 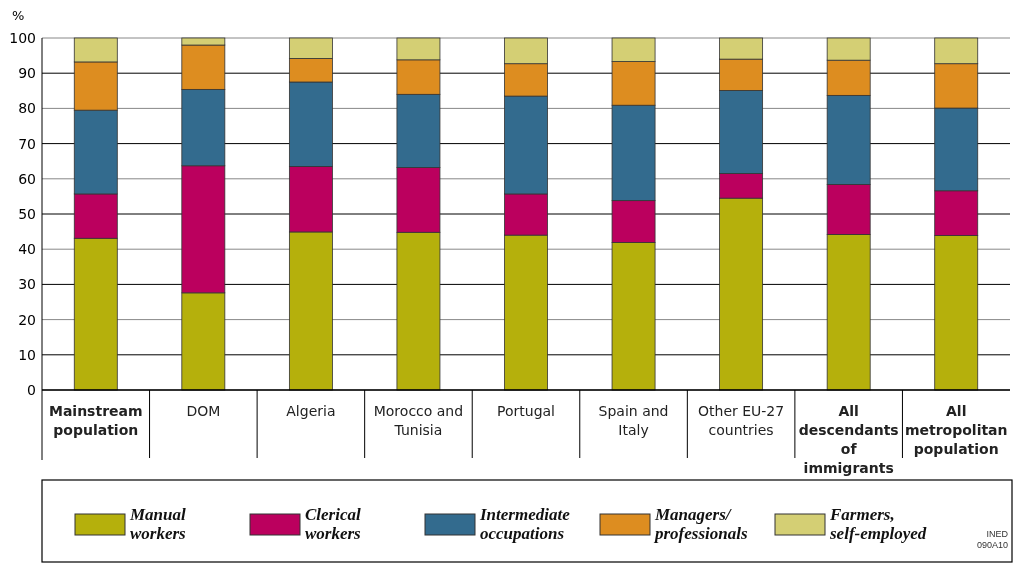 What do you see at coordinates (27, 249) in the screenshot?
I see `y-tick-label: 40` at bounding box center [27, 249].